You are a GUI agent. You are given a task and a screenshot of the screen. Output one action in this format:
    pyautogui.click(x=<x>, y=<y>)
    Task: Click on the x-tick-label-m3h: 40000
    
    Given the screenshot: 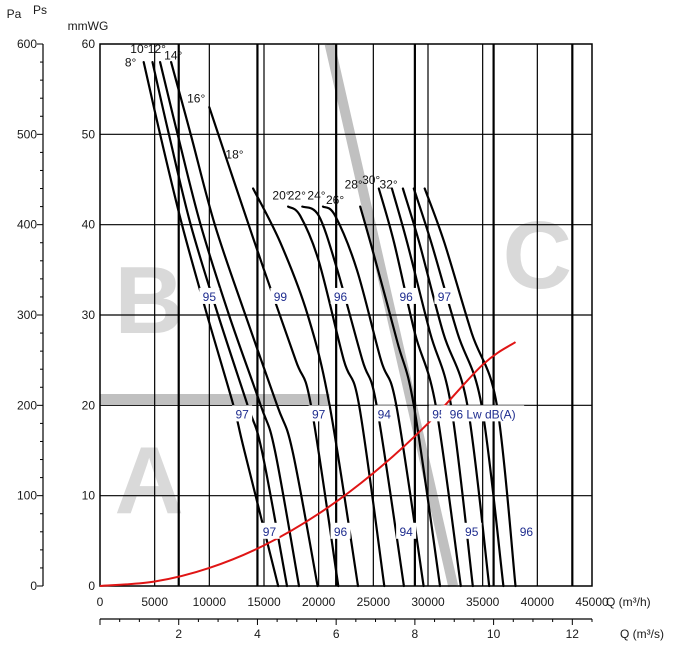 What is the action you would take?
    pyautogui.click(x=538, y=602)
    